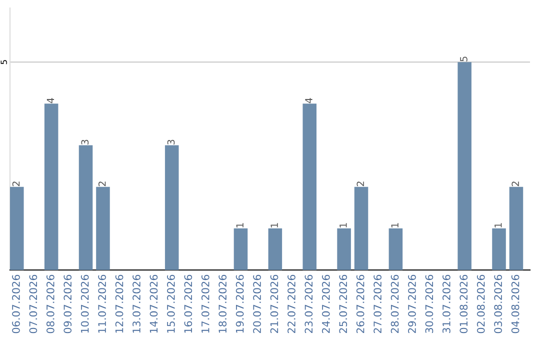 The image size is (540, 340). What do you see at coordinates (136, 303) in the screenshot?
I see `x-tick-label: 13.07.2026` at bounding box center [136, 303].